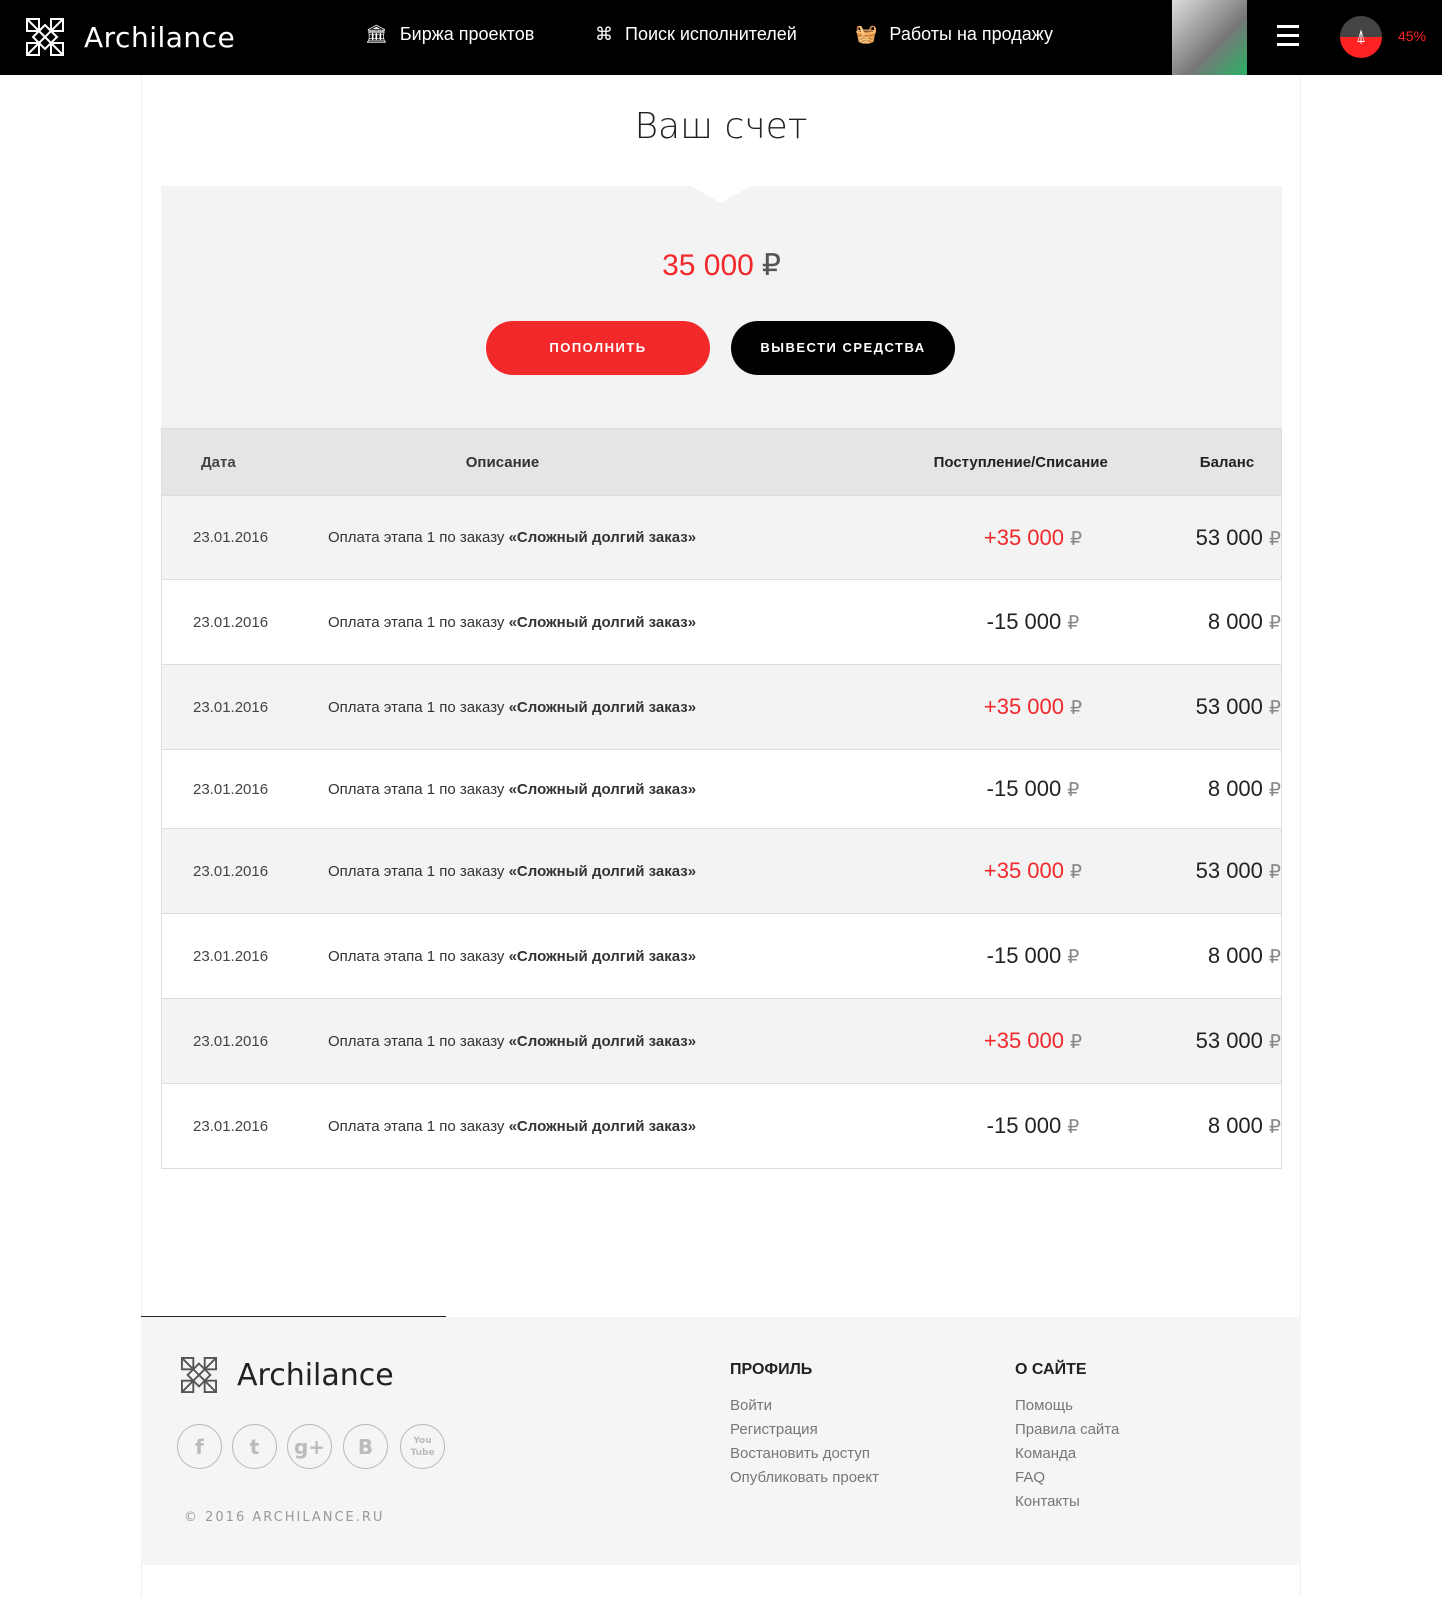  What do you see at coordinates (287, 1375) in the screenshot?
I see `footer-logo: Archilance` at bounding box center [287, 1375].